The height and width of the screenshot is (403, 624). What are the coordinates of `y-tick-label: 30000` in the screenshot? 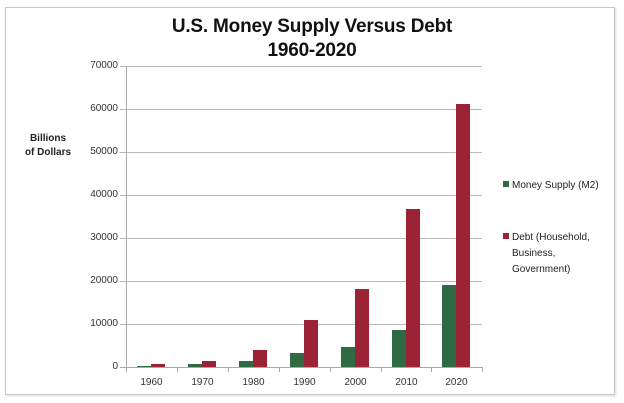 It's located at (104, 237).